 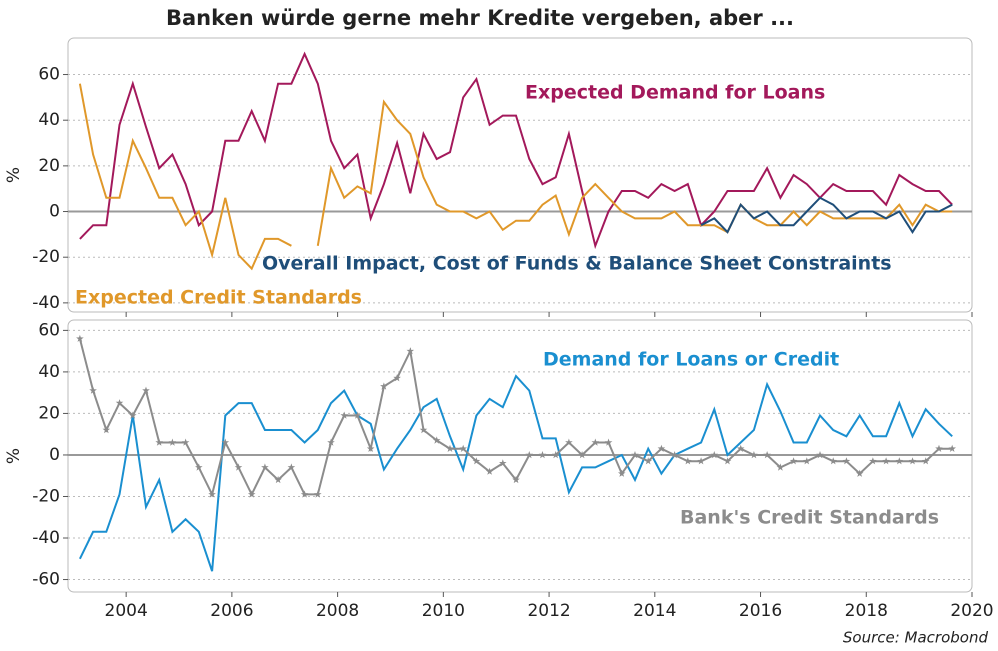 What do you see at coordinates (971, 611) in the screenshot?
I see `x-tick-label: 2020` at bounding box center [971, 611].